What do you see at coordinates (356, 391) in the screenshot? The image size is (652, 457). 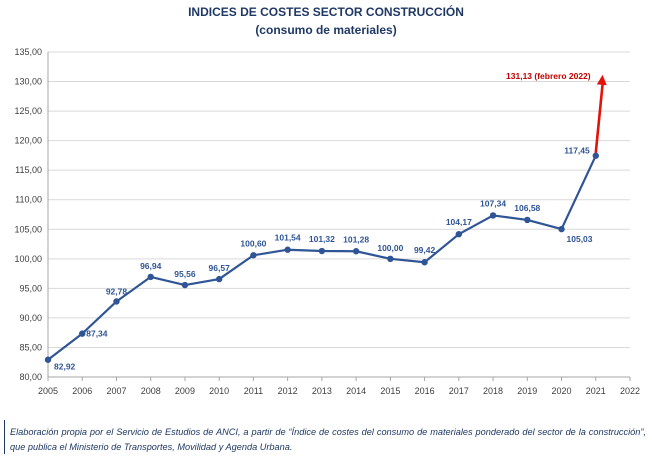 I see `x-tick-label: 2014` at bounding box center [356, 391].